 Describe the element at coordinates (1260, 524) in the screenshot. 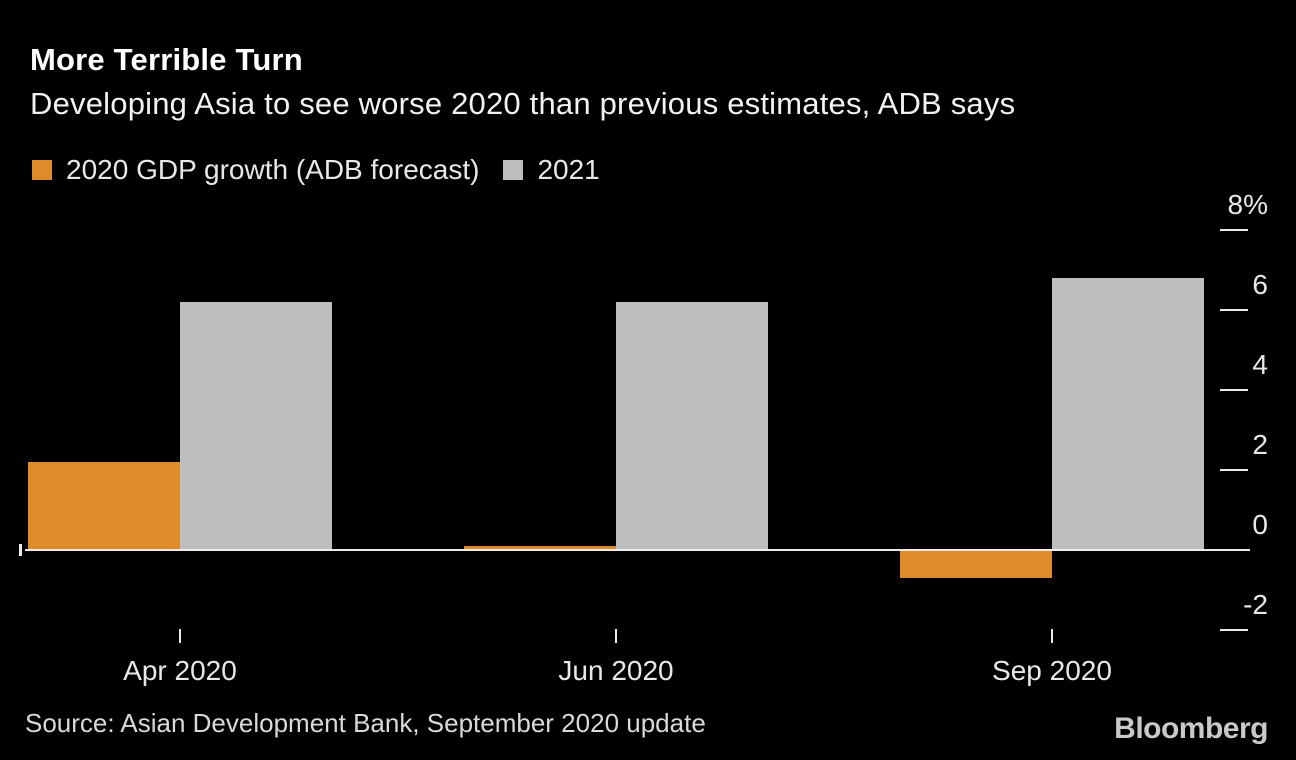

I see `y-tick-label: 0` at that location.